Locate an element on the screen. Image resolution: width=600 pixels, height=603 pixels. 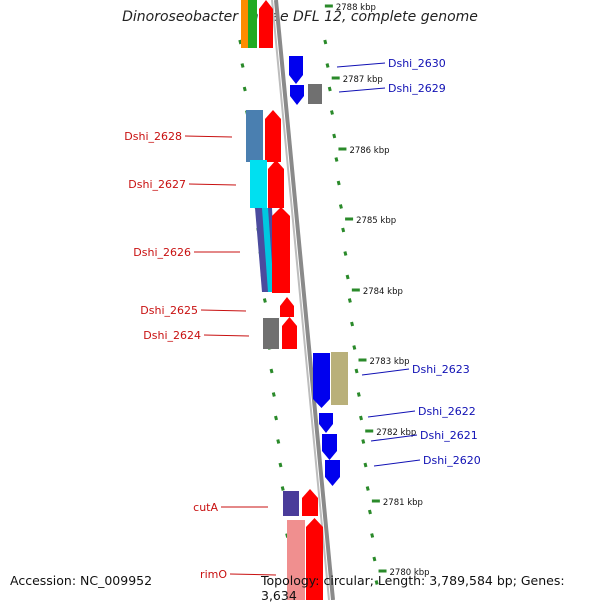
kbp-label: 2780 kbp is located at coordinates (410, 573).